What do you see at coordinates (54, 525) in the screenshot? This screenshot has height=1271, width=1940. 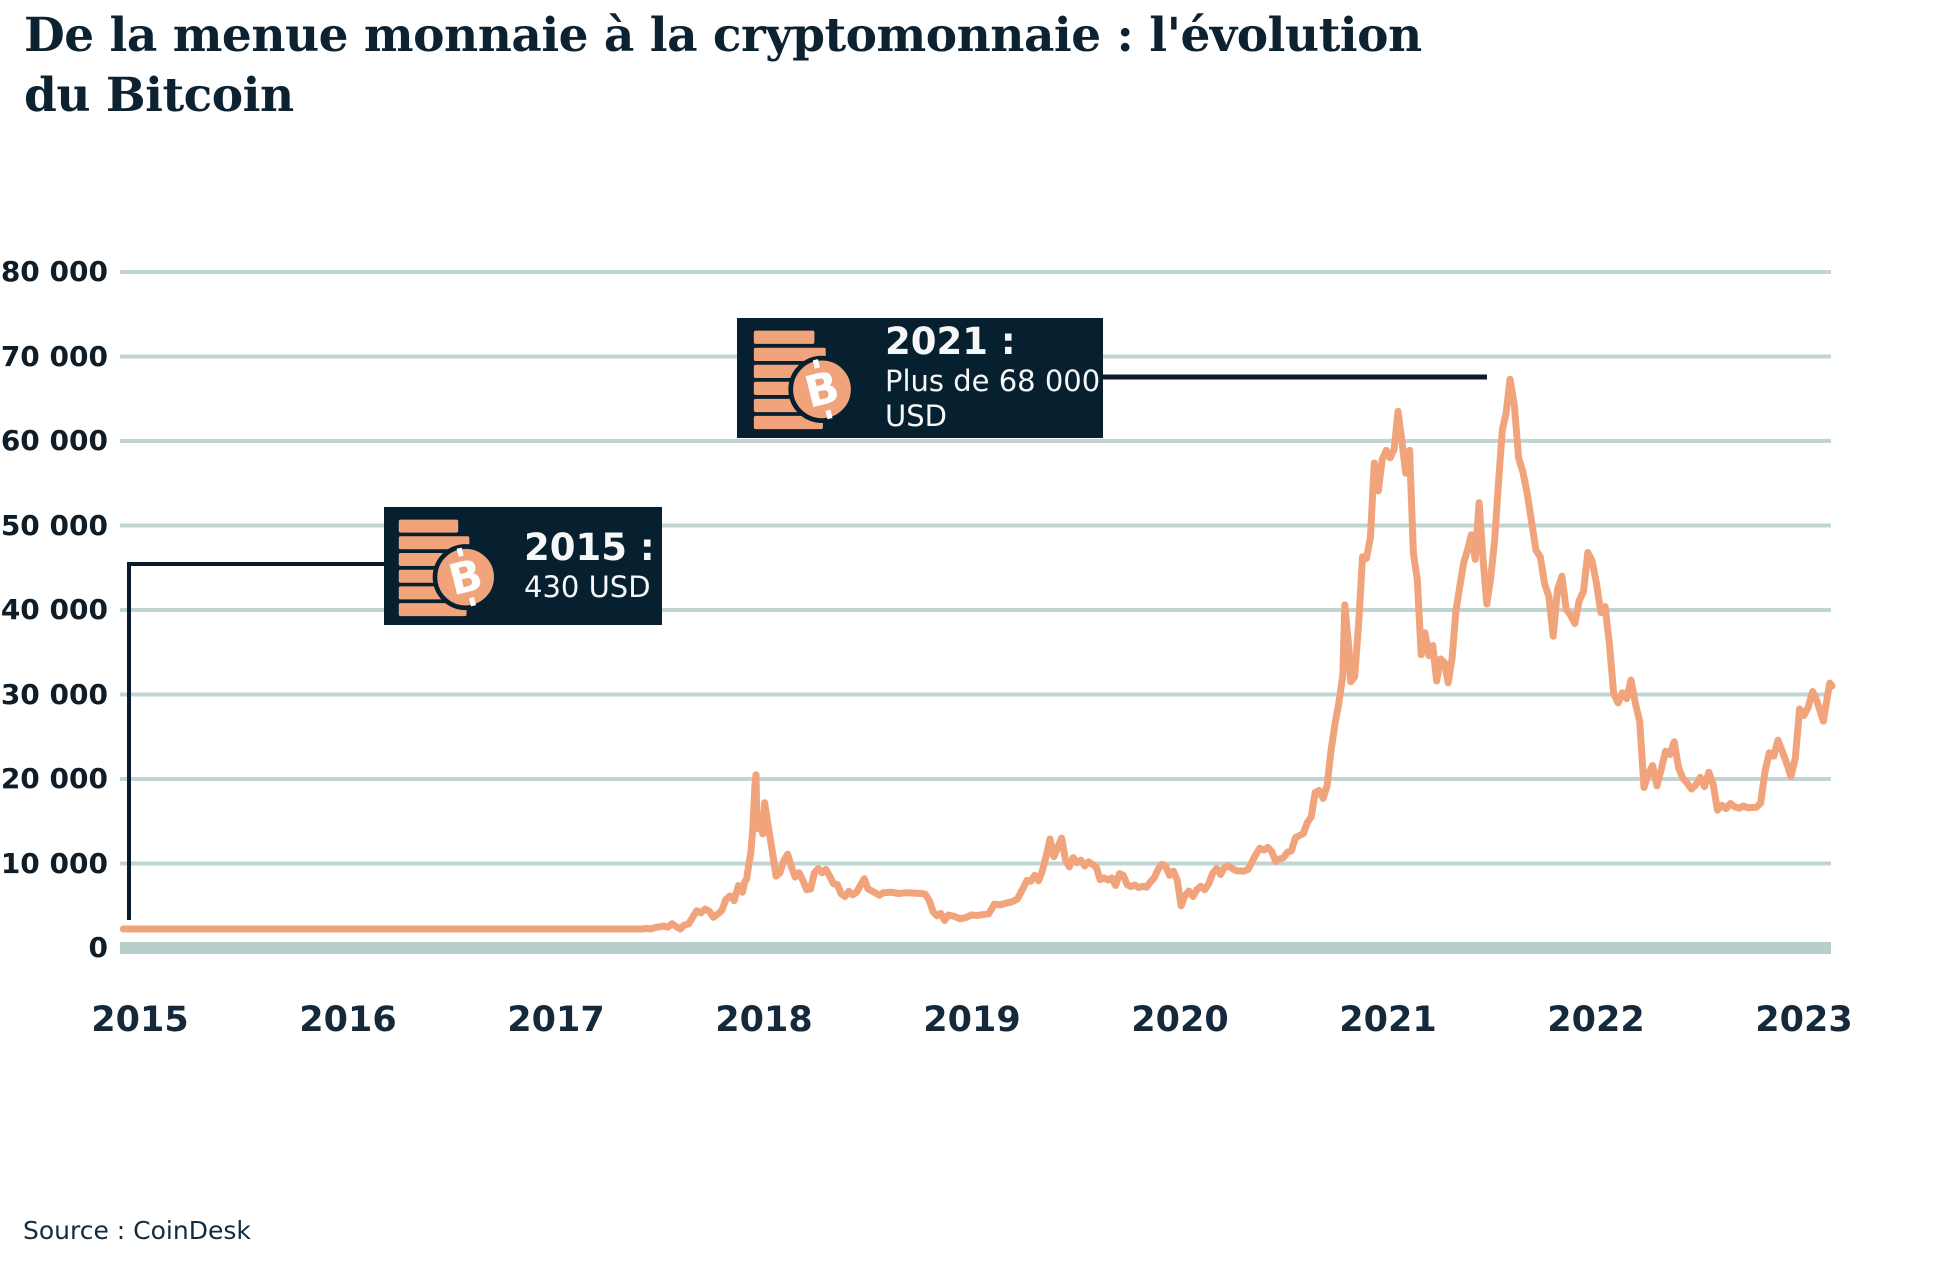 I see `y-tick-label: 50 000` at bounding box center [54, 525].